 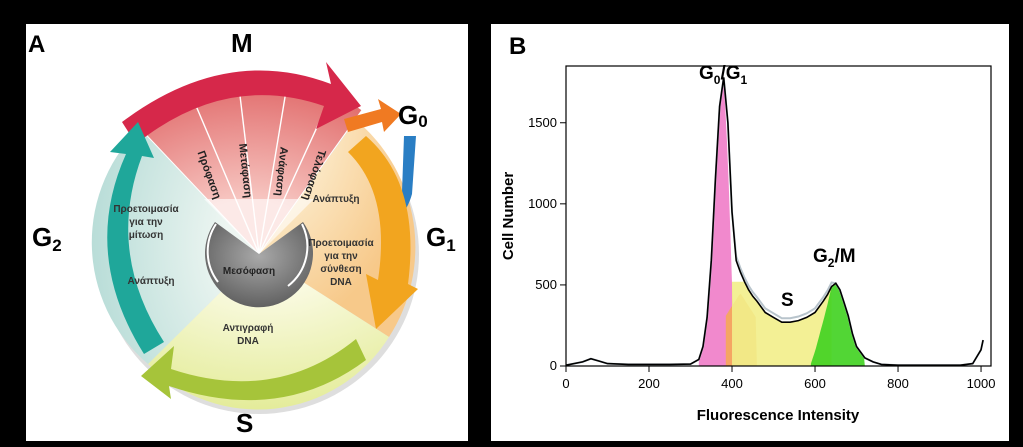 What do you see at coordinates (56, 245) in the screenshot?
I see `g2-label-sub: 2` at bounding box center [56, 245].